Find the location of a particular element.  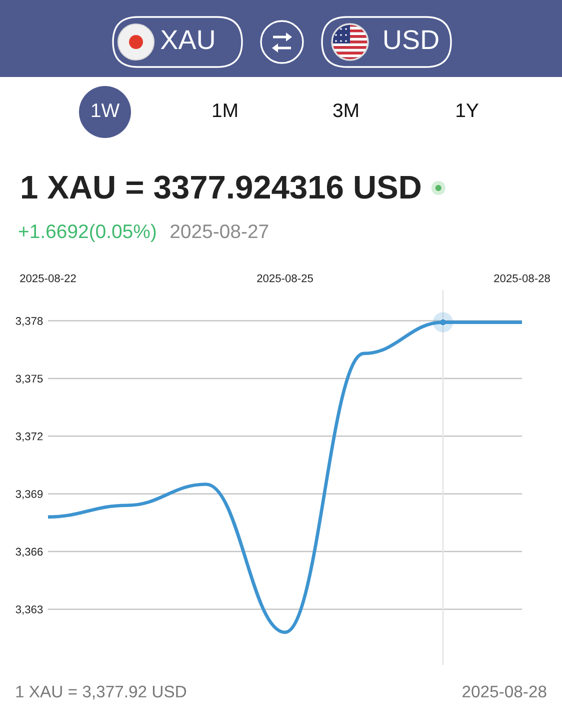

y-tick-label: 3,375 is located at coordinates (29, 379).